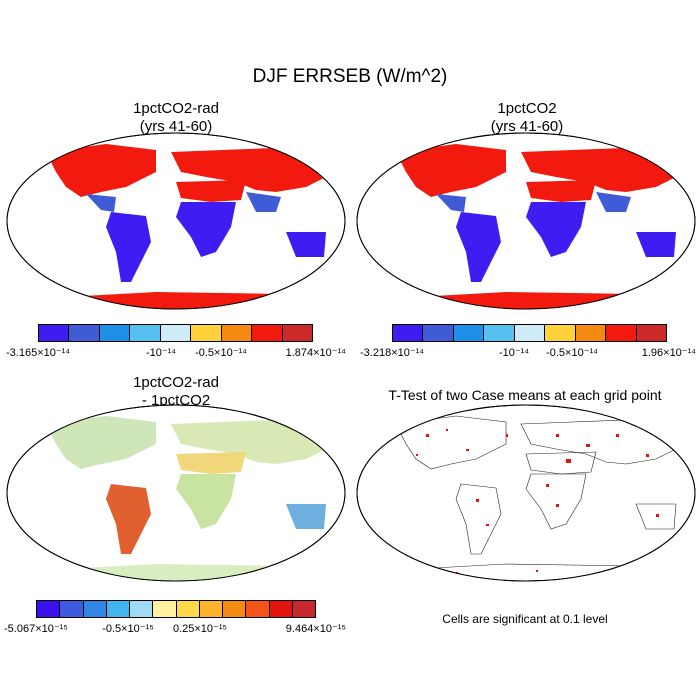 This screenshot has width=700, height=700. I want to click on colorbar3-label-min: -5.067×10⁻¹⁵, so click(36, 629).